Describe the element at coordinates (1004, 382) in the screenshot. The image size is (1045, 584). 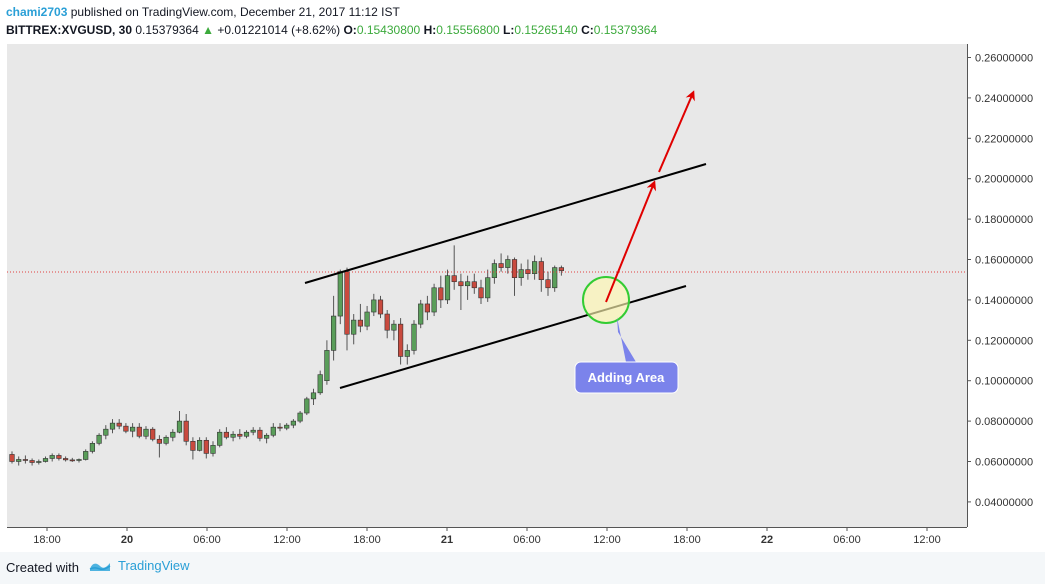
I see `price-tick-label: 0.10000000` at that location.